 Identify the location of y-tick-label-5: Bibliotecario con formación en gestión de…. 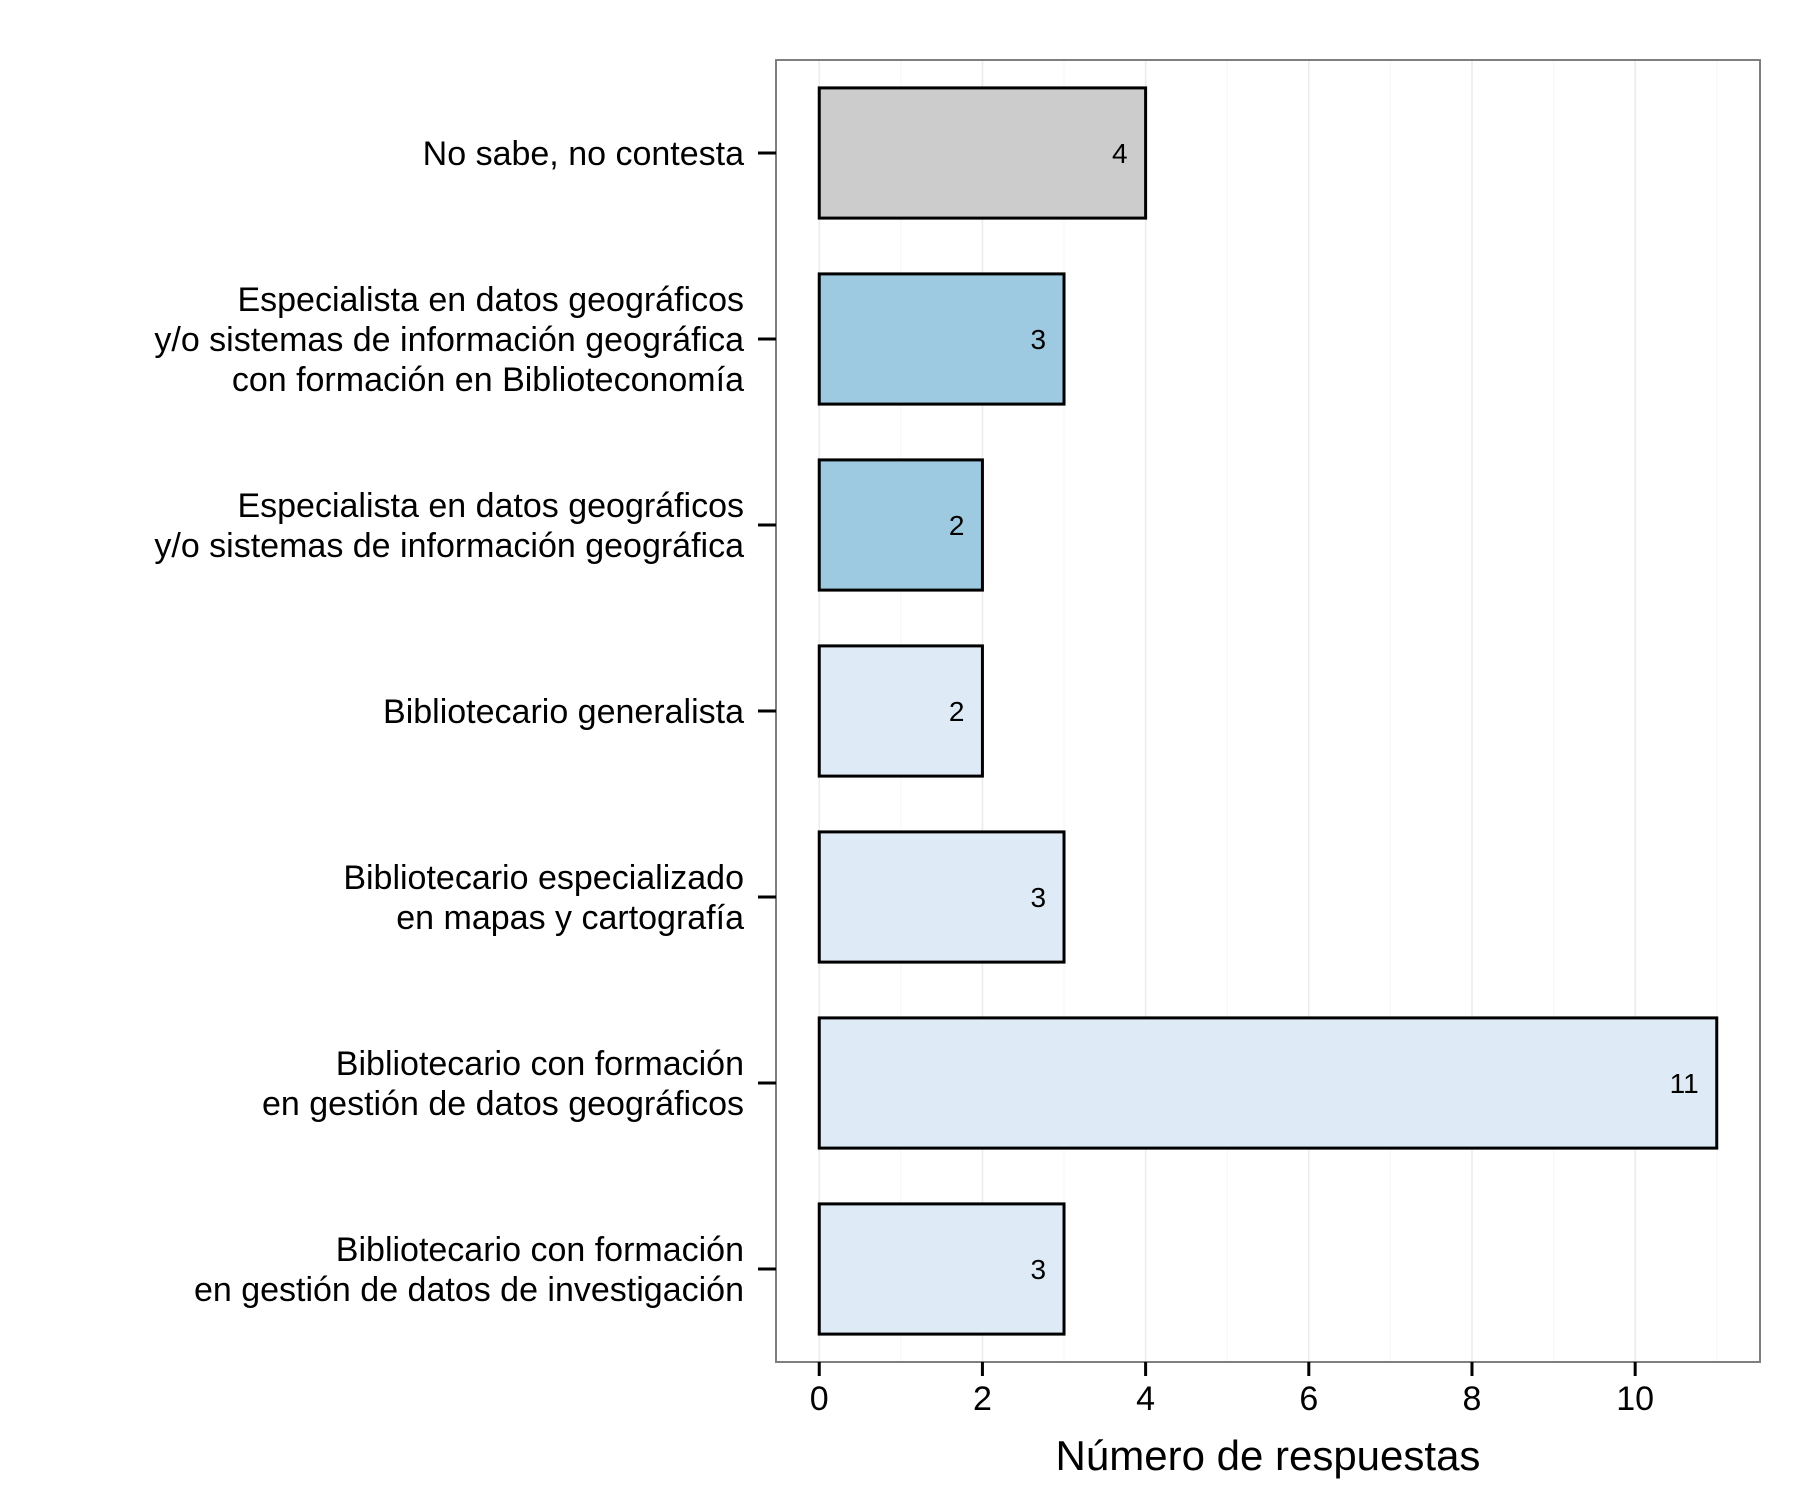
(503, 1084).